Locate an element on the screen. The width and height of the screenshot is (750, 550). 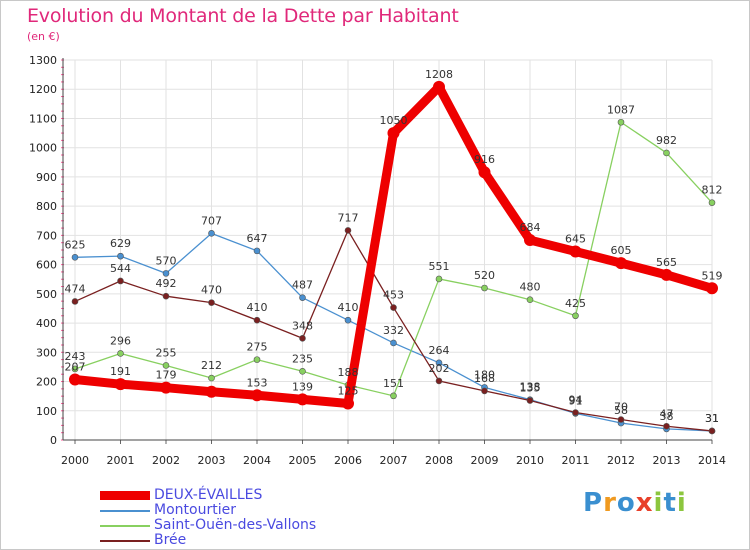
data-label: 684 is located at coordinates (530, 227).